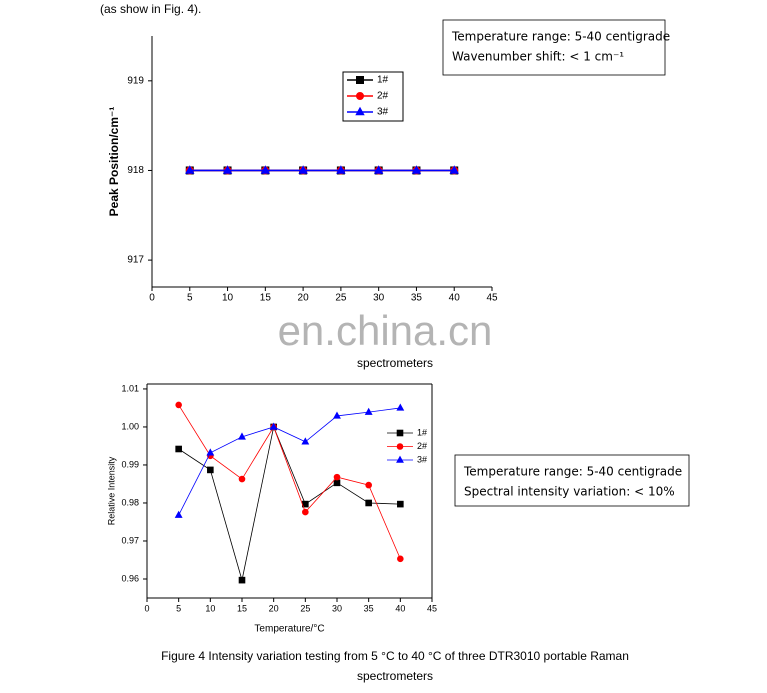  Describe the element at coordinates (135, 80) in the screenshot. I see `y-tick-label: 919` at that location.